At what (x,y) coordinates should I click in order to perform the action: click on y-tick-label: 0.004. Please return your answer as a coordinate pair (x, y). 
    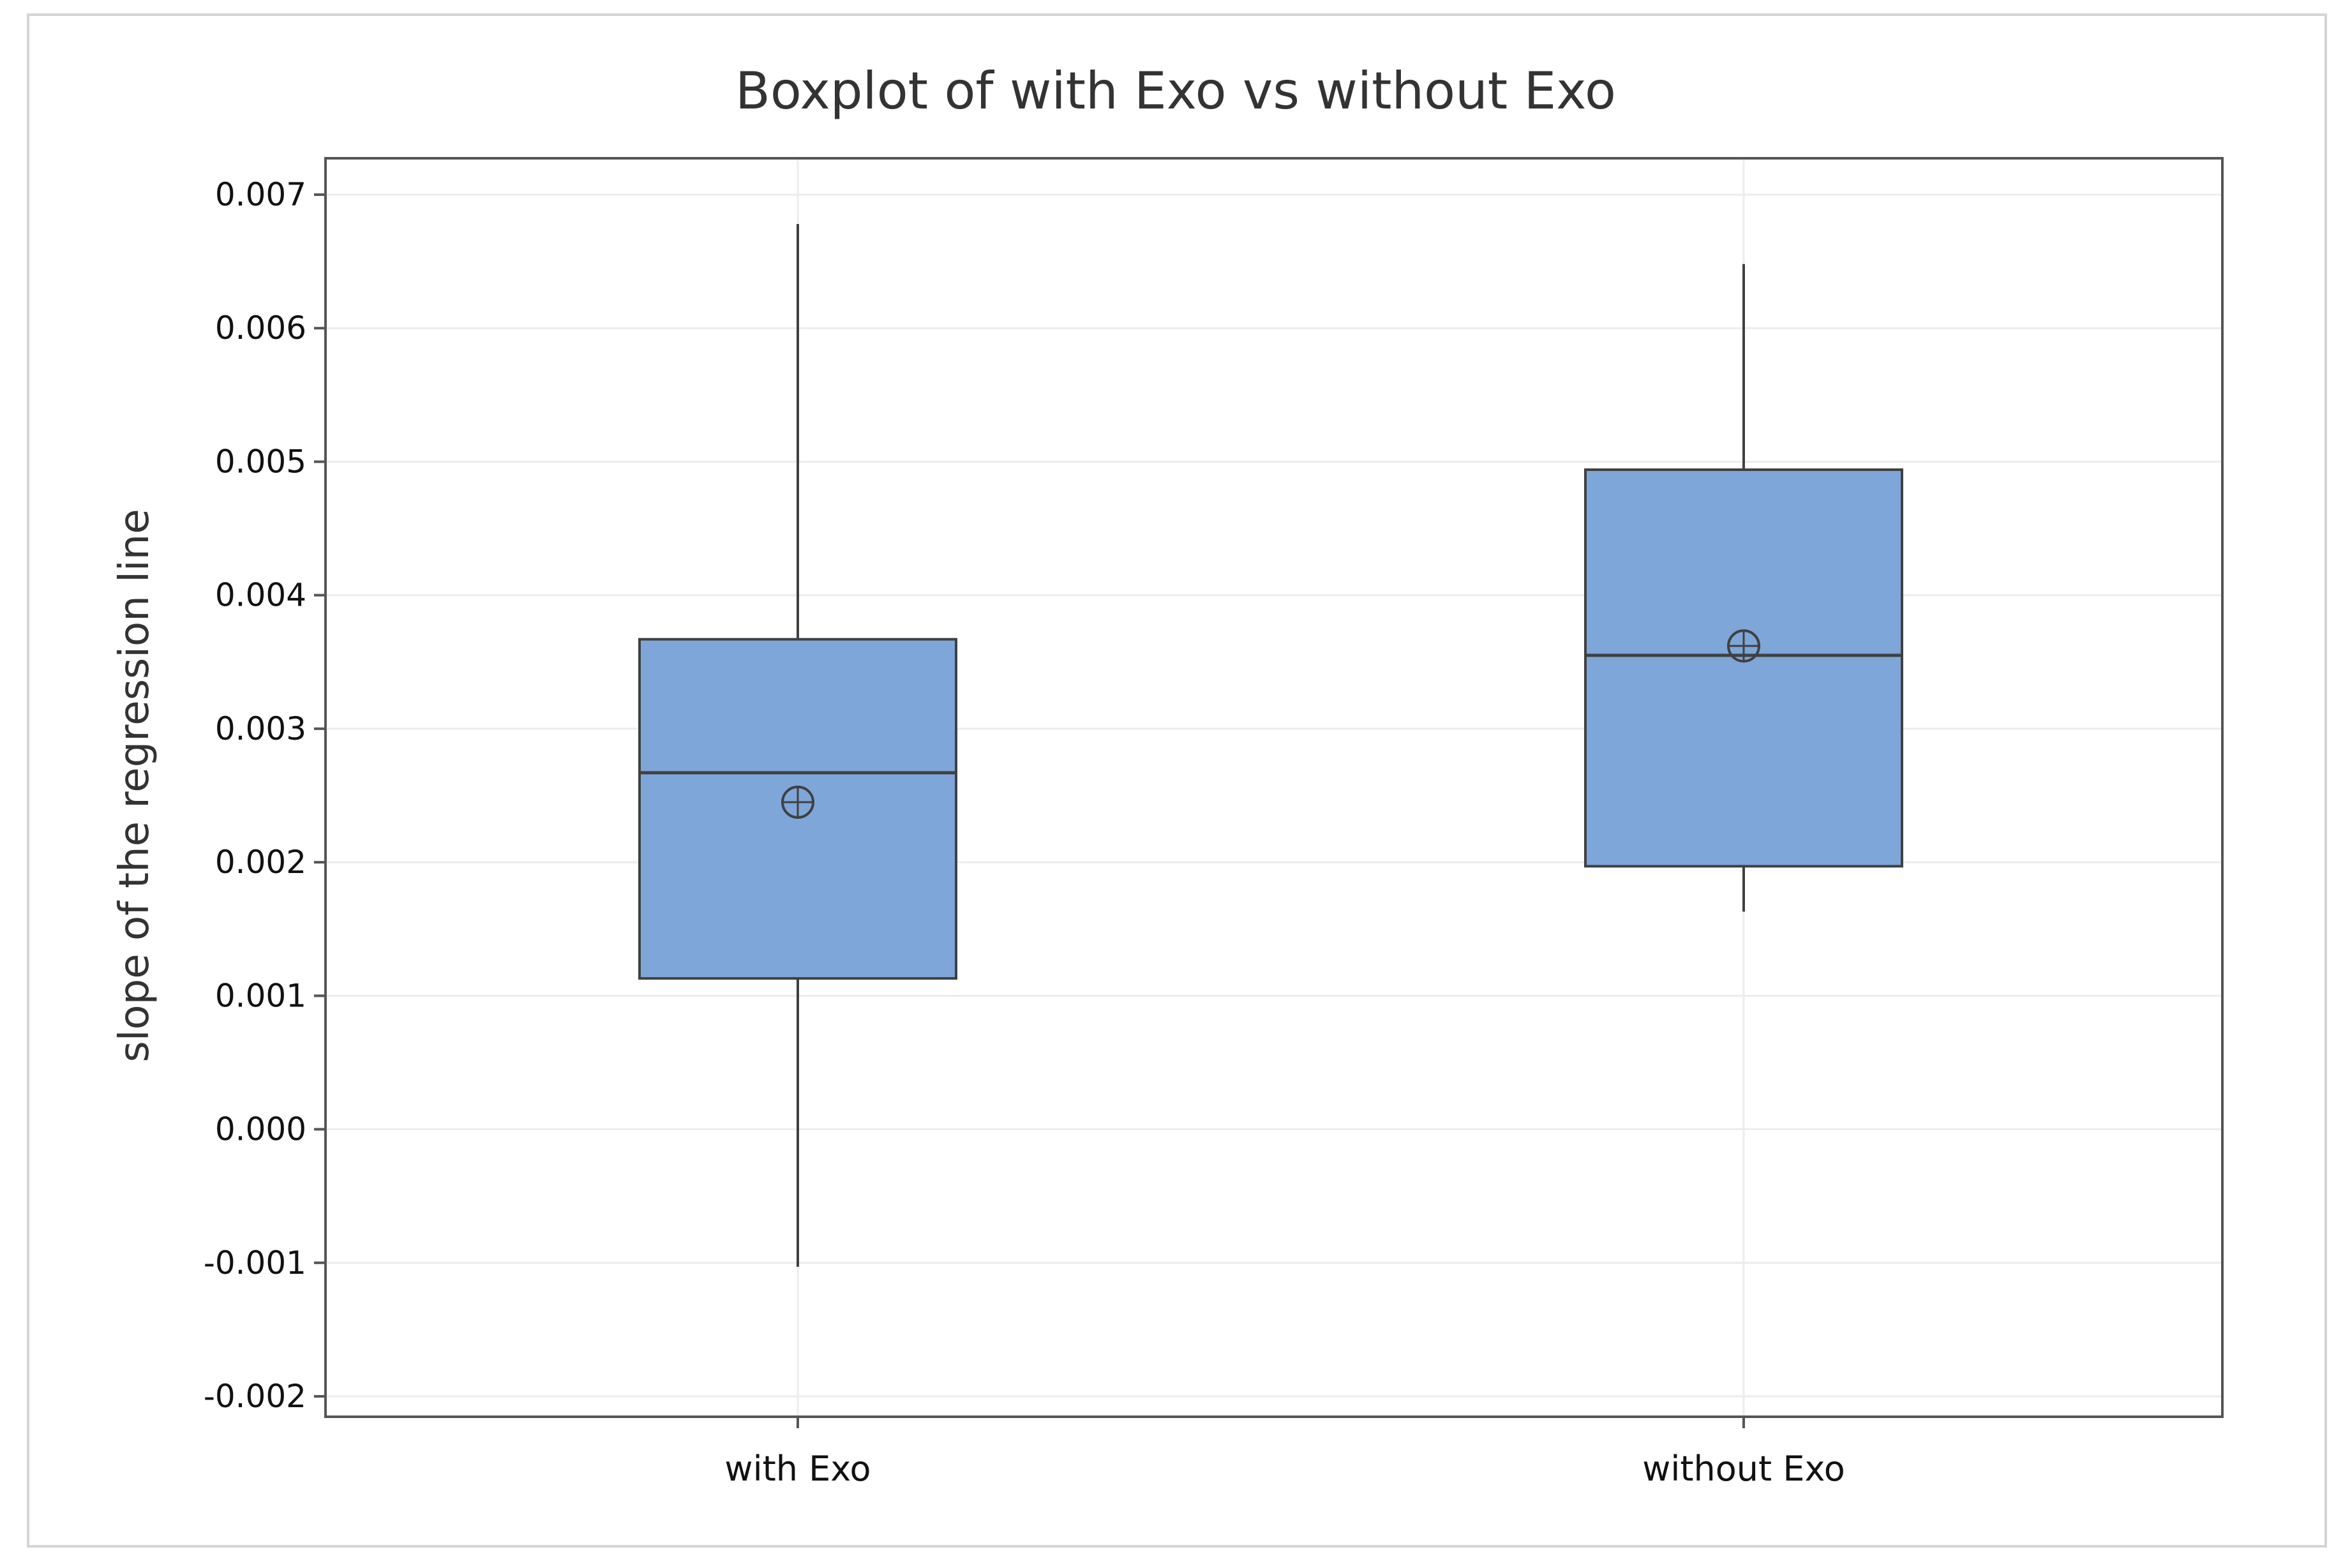
    Looking at the image, I should click on (260, 595).